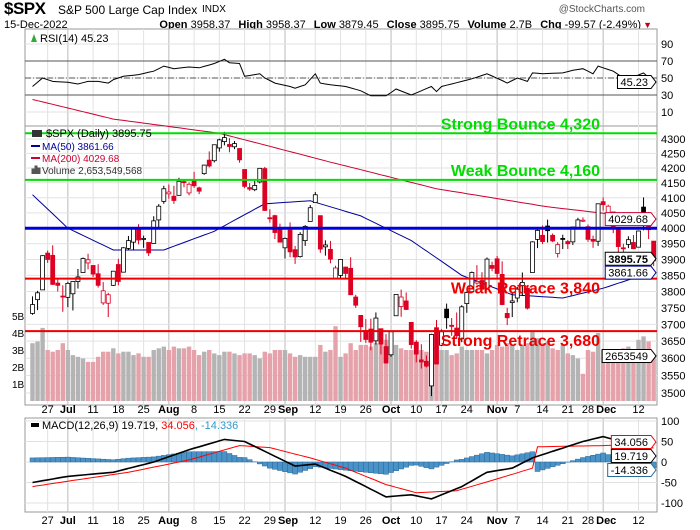  I want to click on rsi-axis-label: 90, so click(667, 45).